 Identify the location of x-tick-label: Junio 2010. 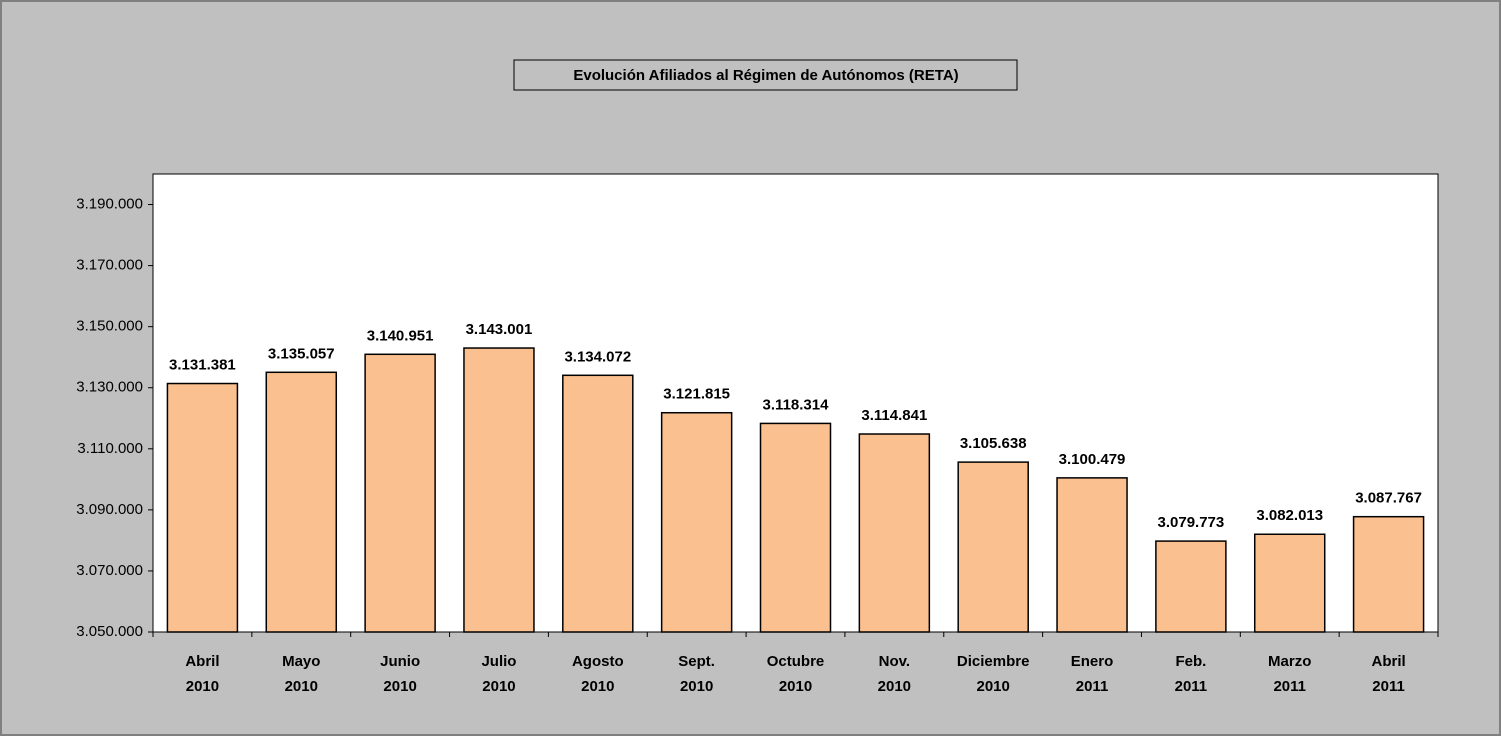
(400, 674).